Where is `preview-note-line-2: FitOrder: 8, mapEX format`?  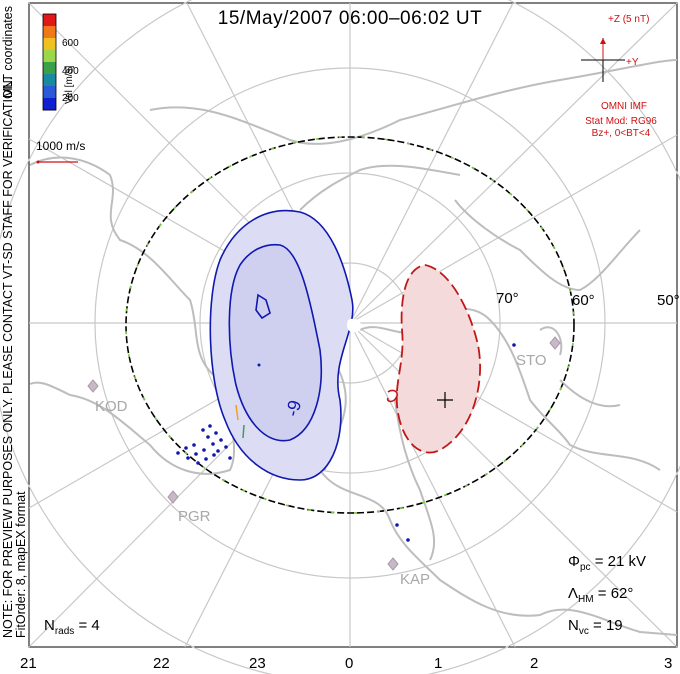 preview-note-line-2: FitOrder: 8, mapEX format is located at coordinates (21, 564).